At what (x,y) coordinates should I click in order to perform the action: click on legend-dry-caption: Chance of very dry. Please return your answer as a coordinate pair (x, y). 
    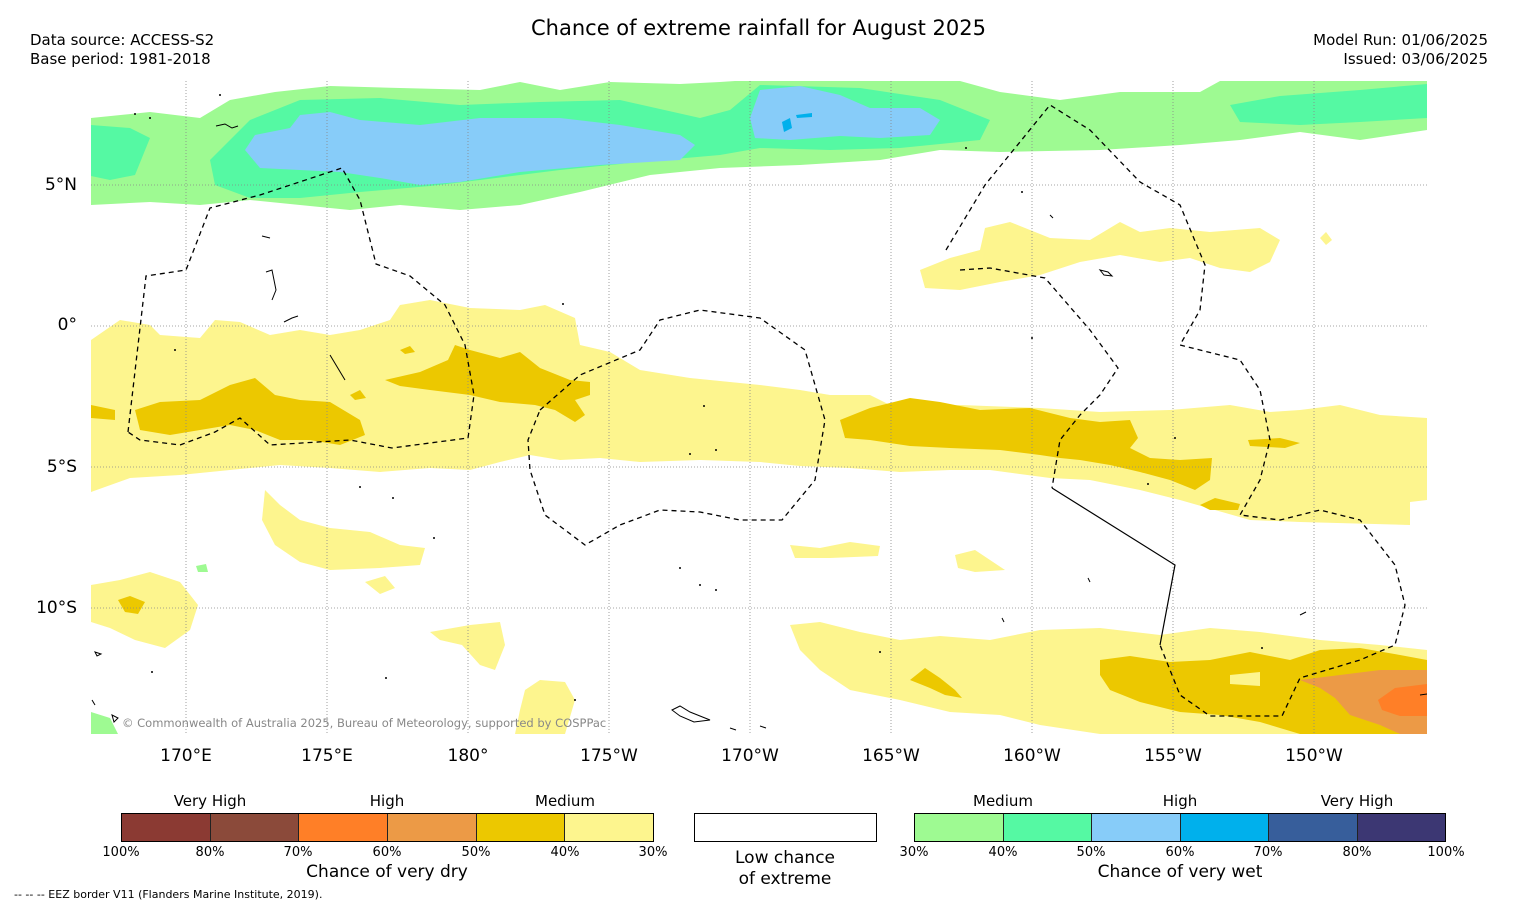
    Looking at the image, I should click on (387, 872).